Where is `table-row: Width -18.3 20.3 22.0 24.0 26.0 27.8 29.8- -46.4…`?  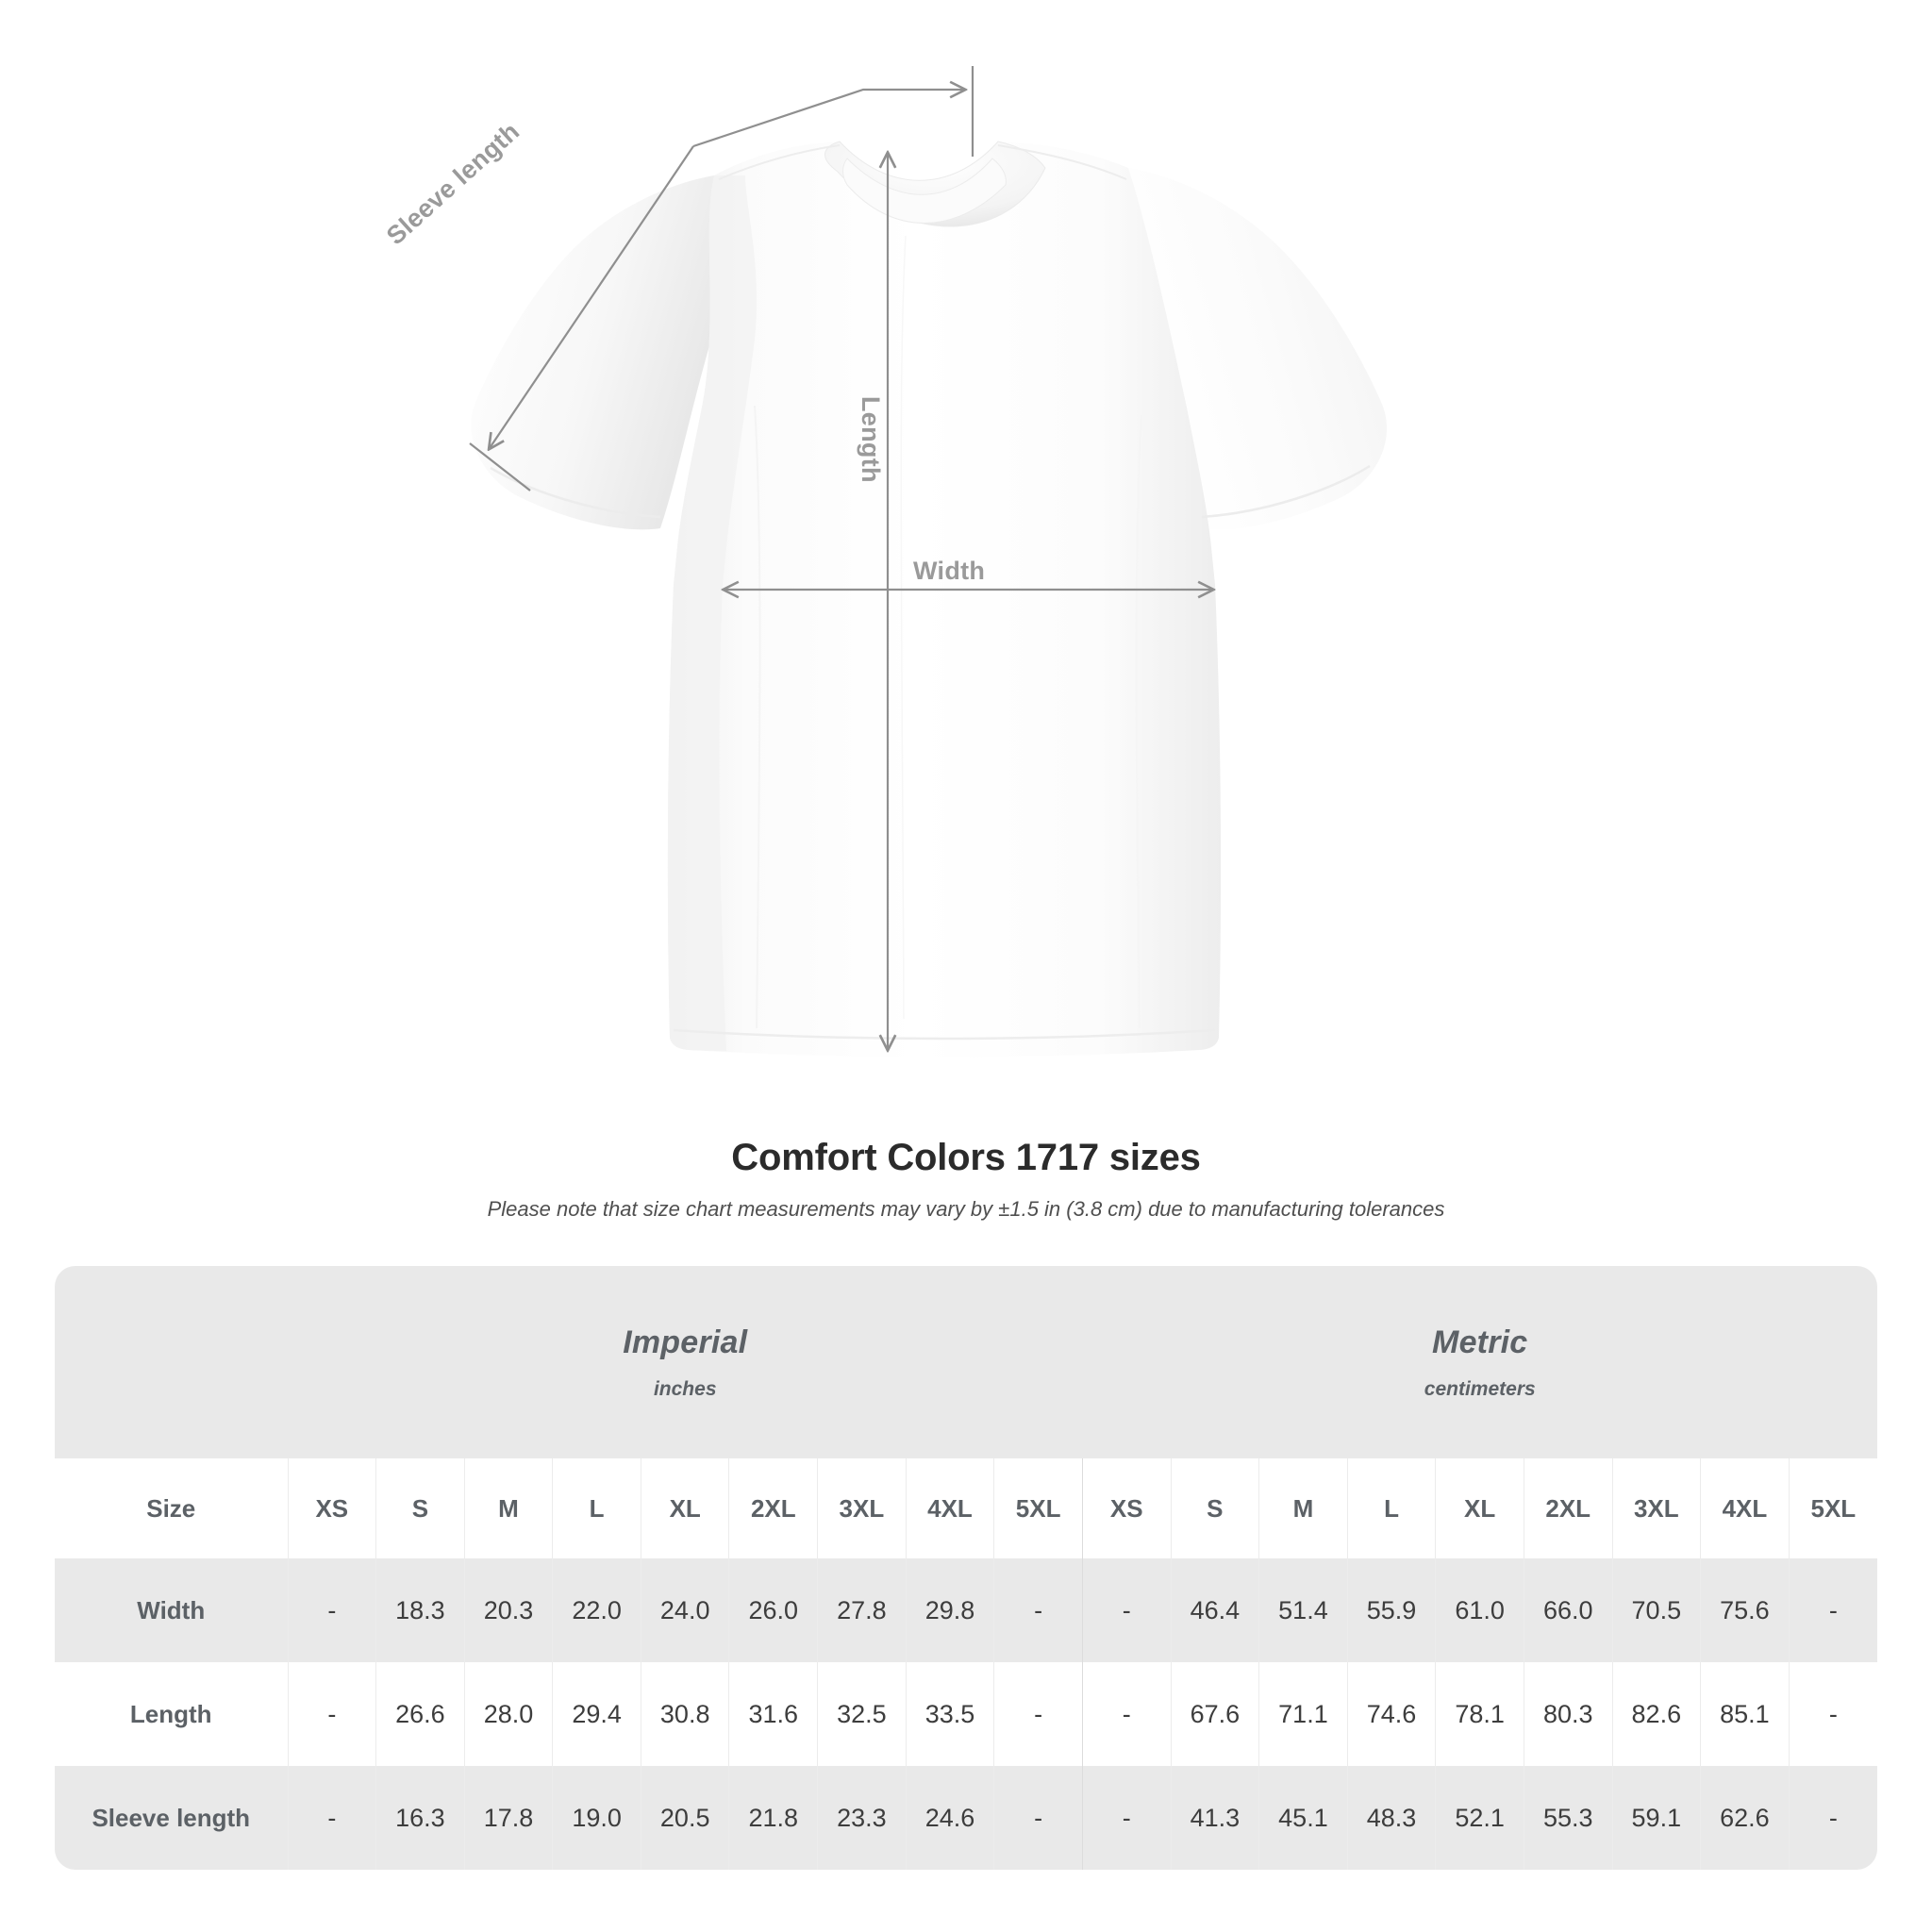 table-row: Width -18.3 20.3 22.0 24.0 26.0 27.8 29.8- -46.4… is located at coordinates (966, 1610).